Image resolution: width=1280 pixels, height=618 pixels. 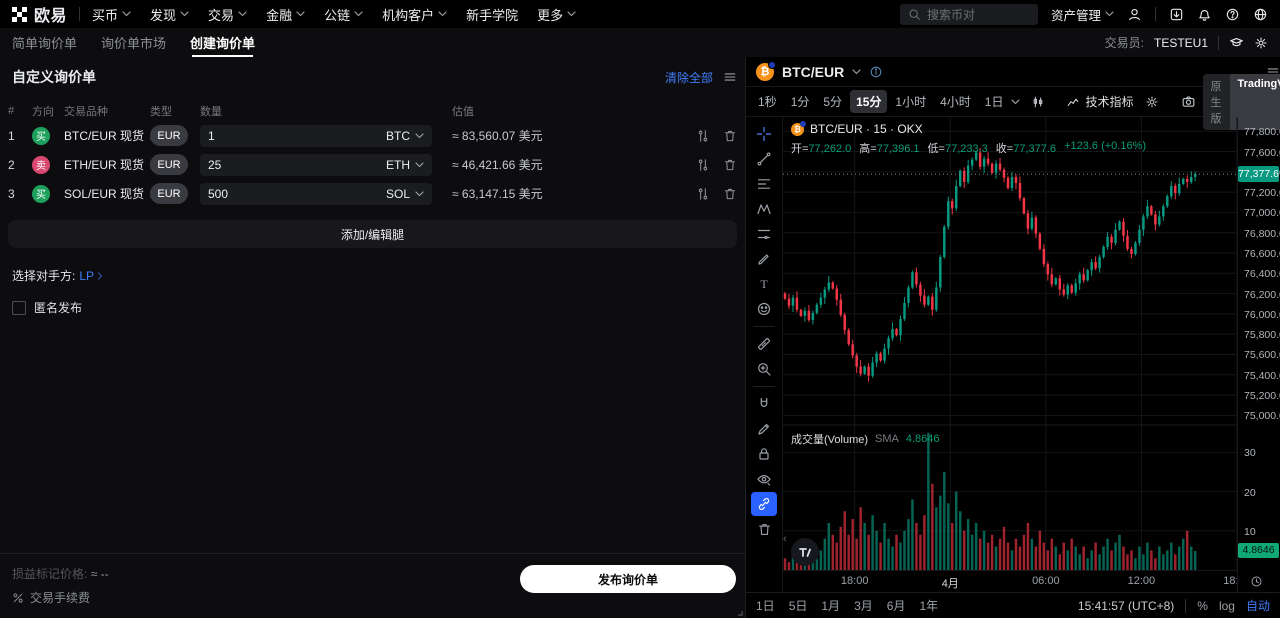 What do you see at coordinates (833, 102) in the screenshot?
I see `timeframe-5分: 5分` at bounding box center [833, 102].